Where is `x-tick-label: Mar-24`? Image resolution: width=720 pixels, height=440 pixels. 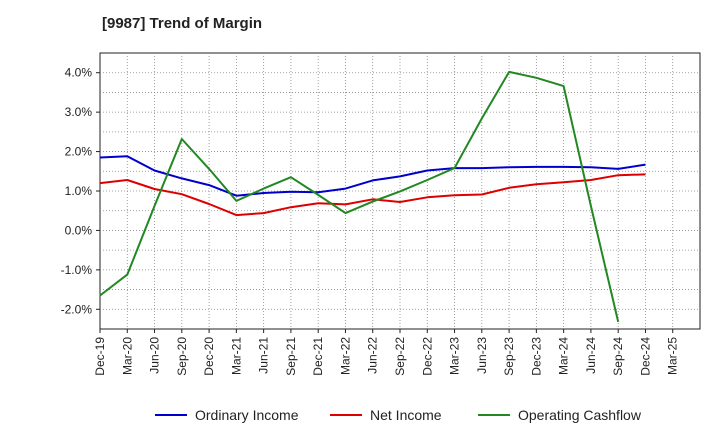
x-tick-label: Mar-24 is located at coordinates (564, 356).